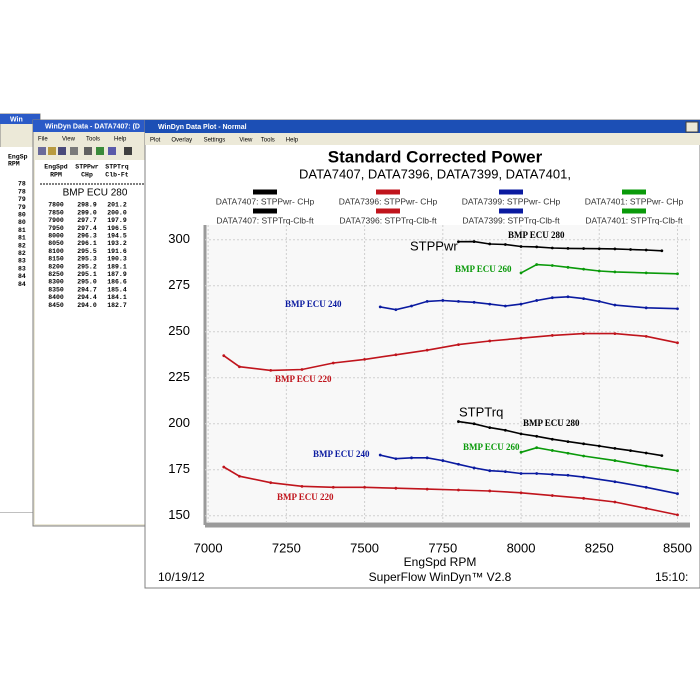  Describe the element at coordinates (56, 274) in the screenshot. I see `table-cell: 8250` at that location.